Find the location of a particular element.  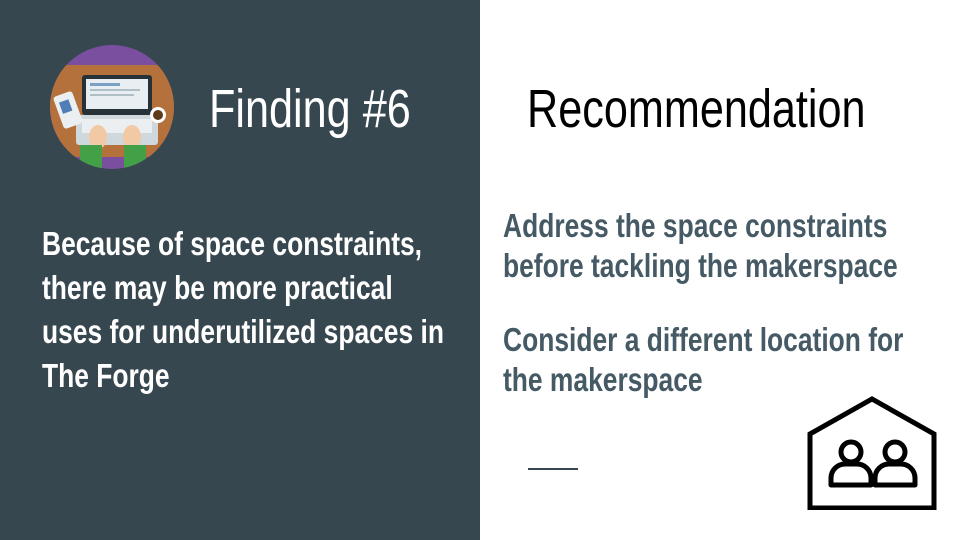

recommendation-line: the makerspace is located at coordinates (603, 379).